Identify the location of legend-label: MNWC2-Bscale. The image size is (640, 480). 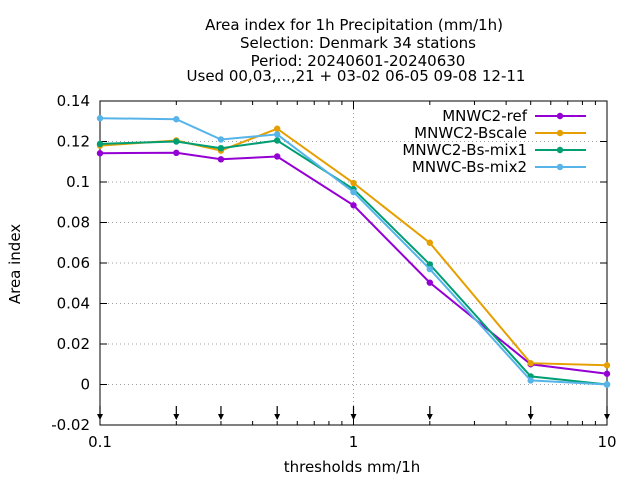
(470, 133).